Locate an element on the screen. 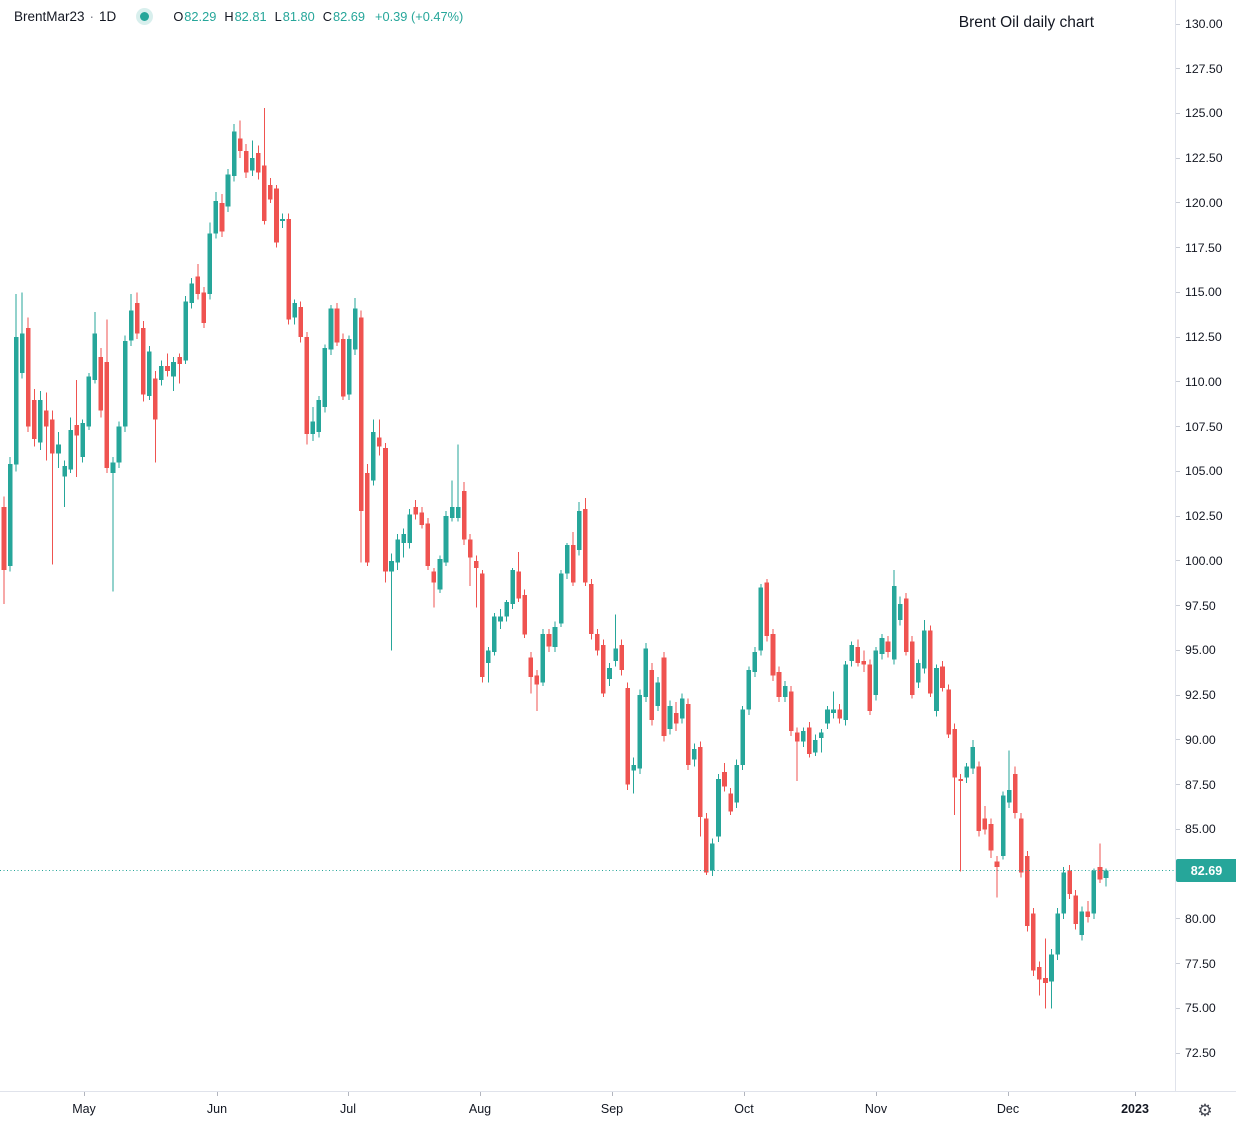 This screenshot has width=1236, height=1130. price-axis-label: 97.50 is located at coordinates (1200, 605).